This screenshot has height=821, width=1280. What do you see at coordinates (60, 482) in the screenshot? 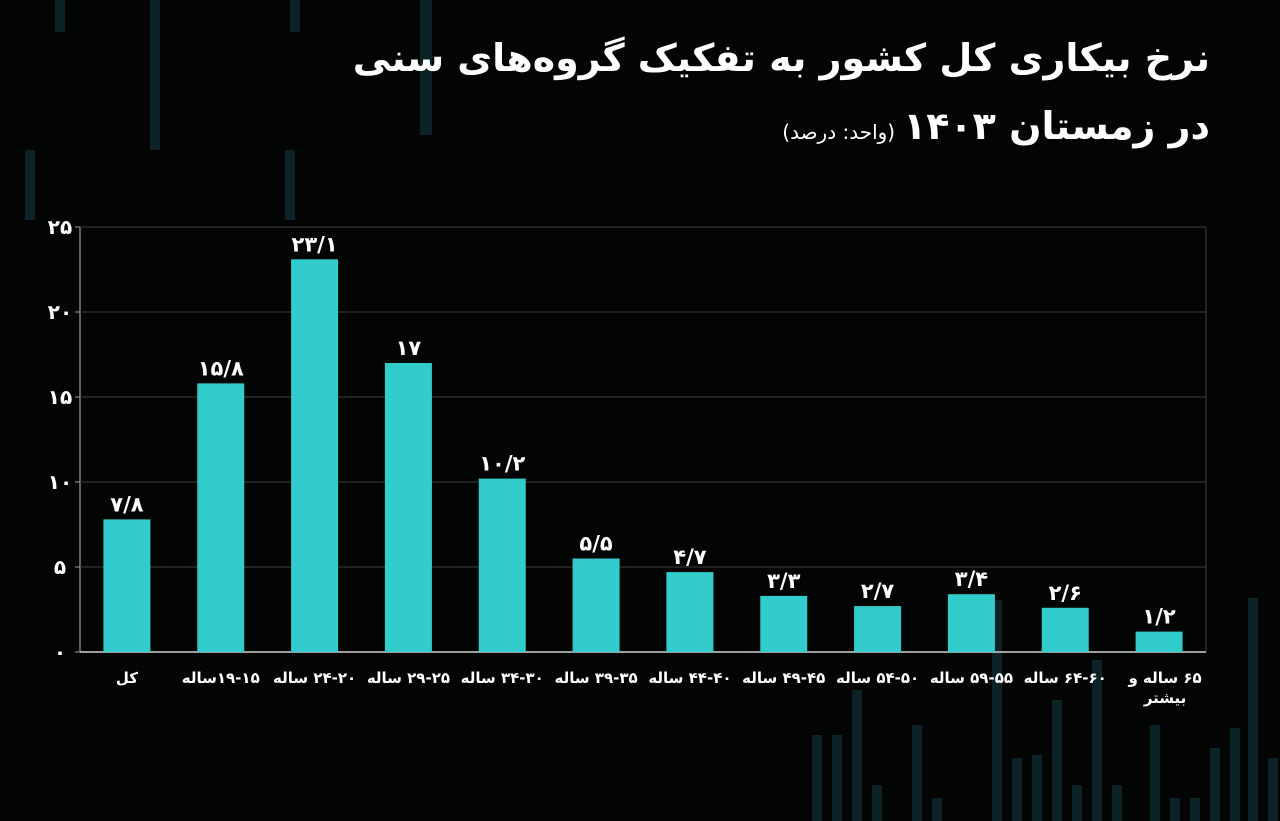
I see `y-tick-label: ۱۰` at bounding box center [60, 482].